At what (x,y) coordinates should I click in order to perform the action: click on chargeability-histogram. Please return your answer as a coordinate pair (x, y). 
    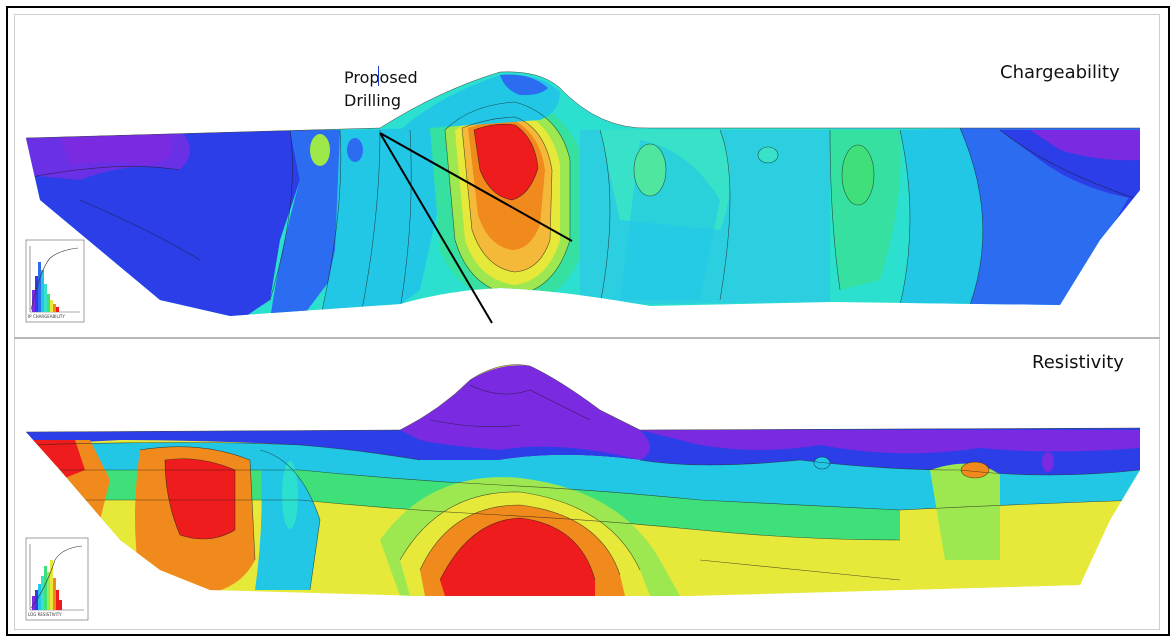
    Looking at the image, I should click on (55, 281).